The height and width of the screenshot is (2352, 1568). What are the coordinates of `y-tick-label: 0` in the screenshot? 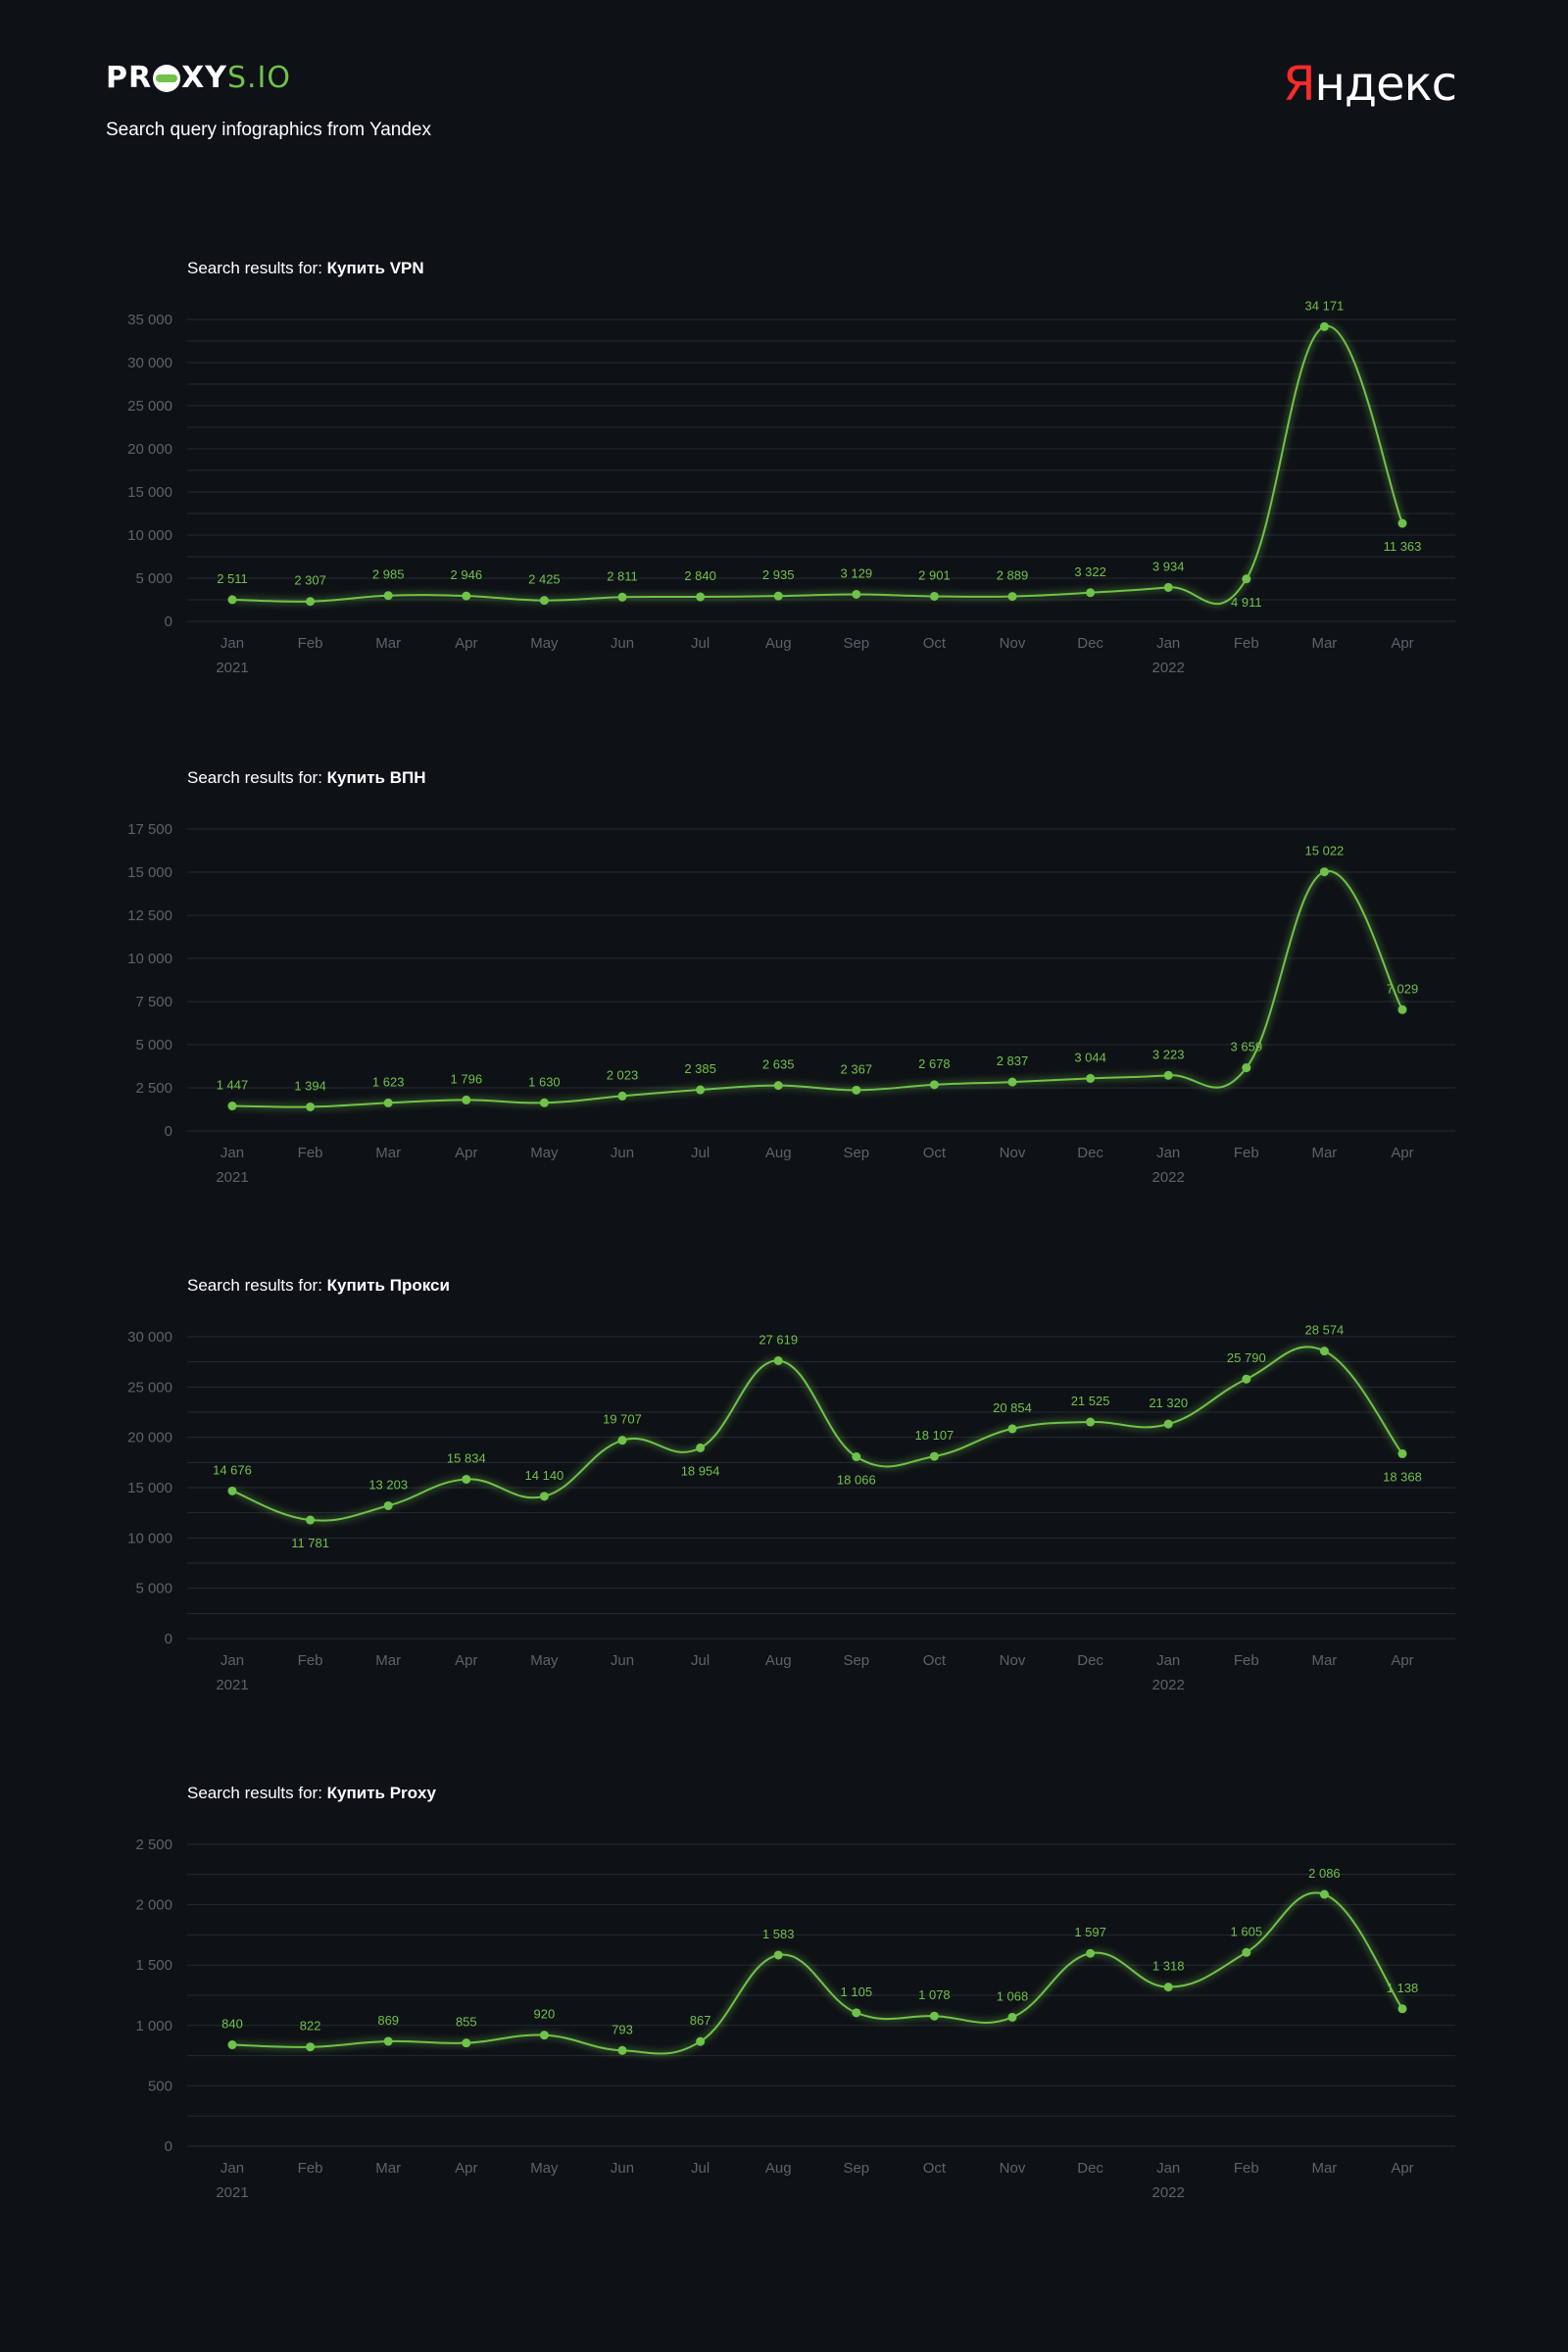 It's located at (168, 1639).